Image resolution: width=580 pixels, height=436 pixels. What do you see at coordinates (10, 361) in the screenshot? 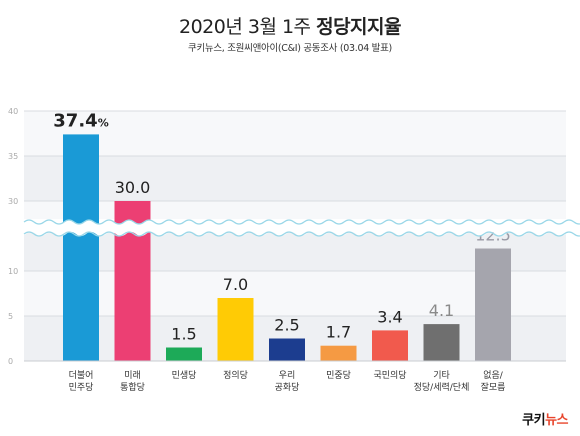
I see `y-tick-label: 0` at bounding box center [10, 361].